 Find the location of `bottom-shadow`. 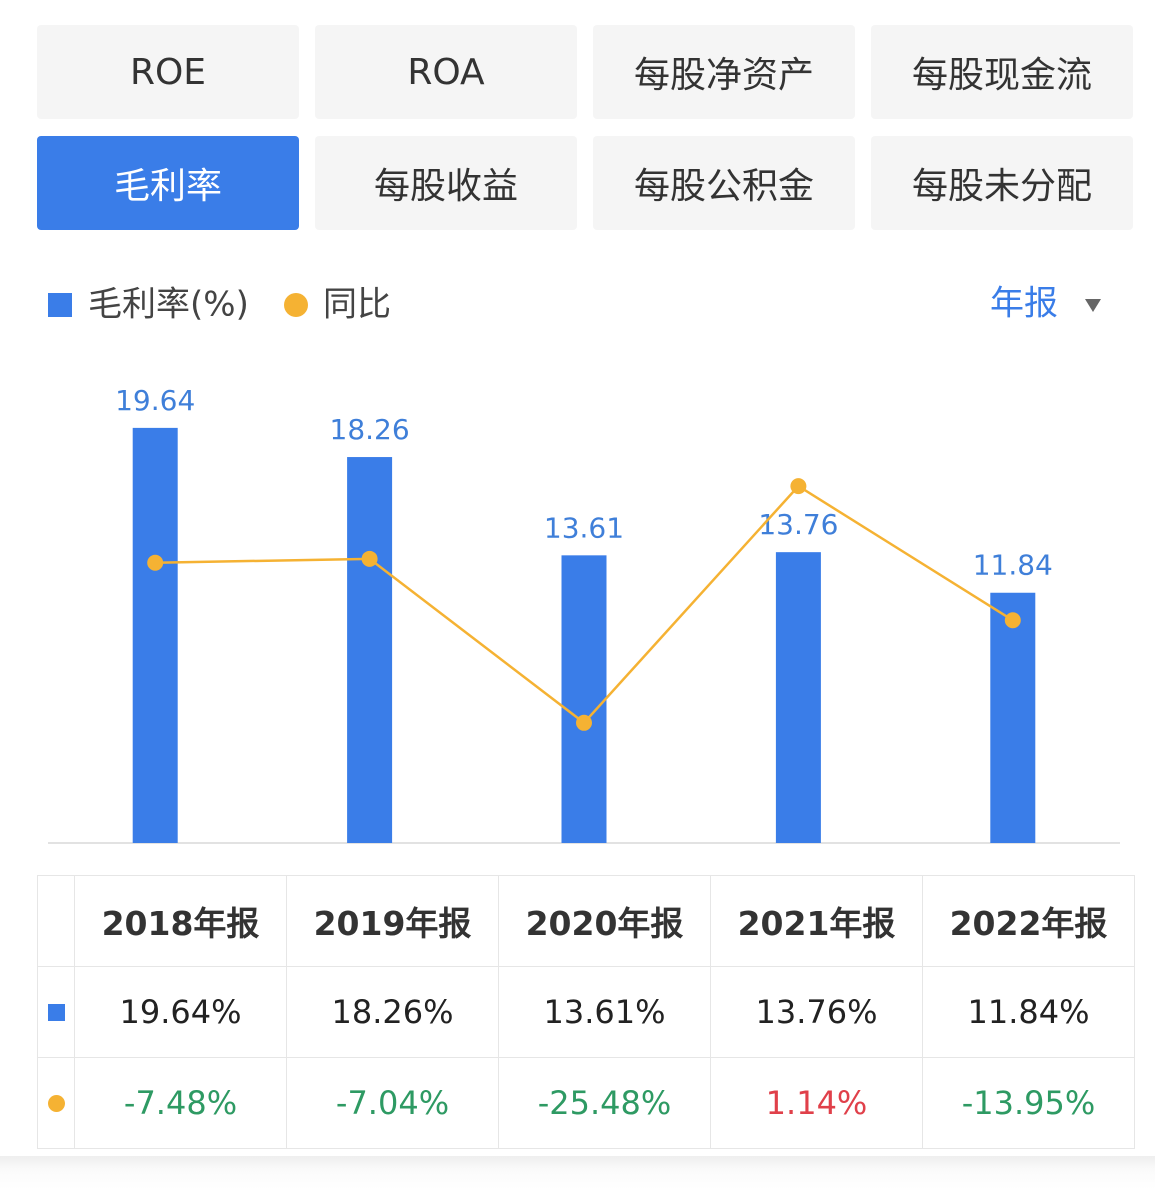

bottom-shadow is located at coordinates (577, 1172).